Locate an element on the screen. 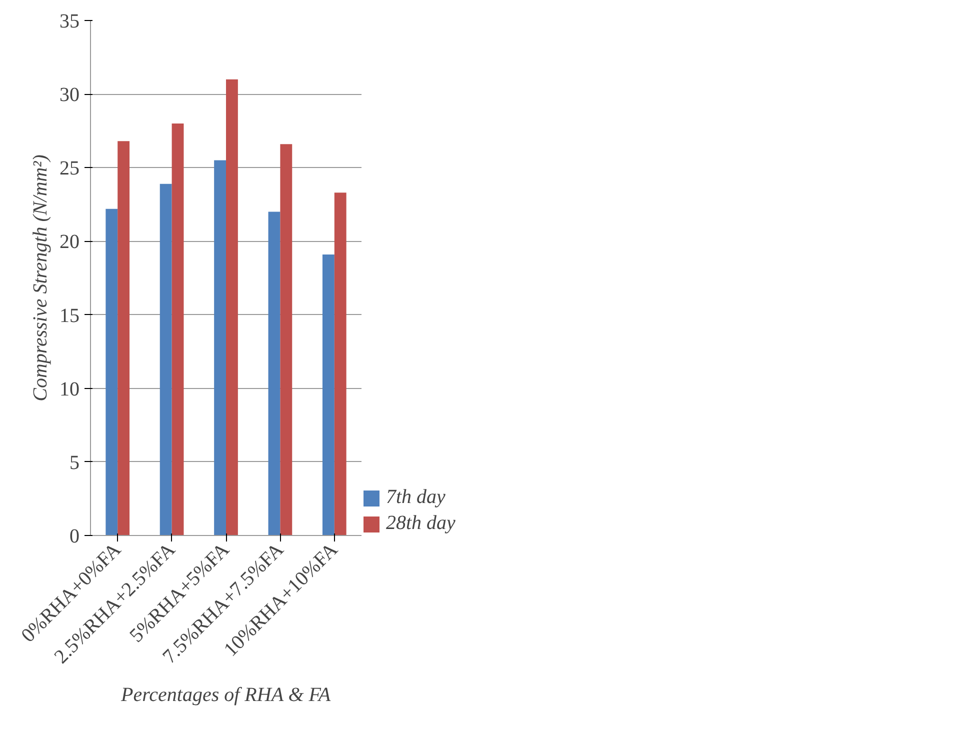  y-tick-label: 15 is located at coordinates (70, 315).